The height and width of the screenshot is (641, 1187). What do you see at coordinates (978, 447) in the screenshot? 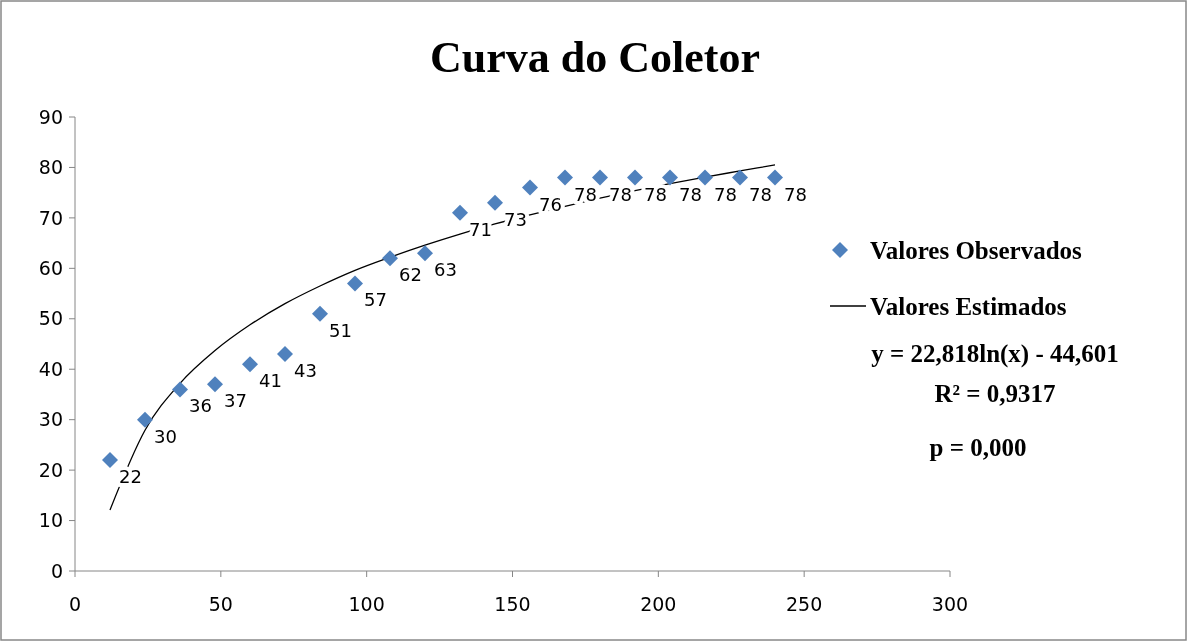
I see `annotation: p = 0,000` at bounding box center [978, 447].